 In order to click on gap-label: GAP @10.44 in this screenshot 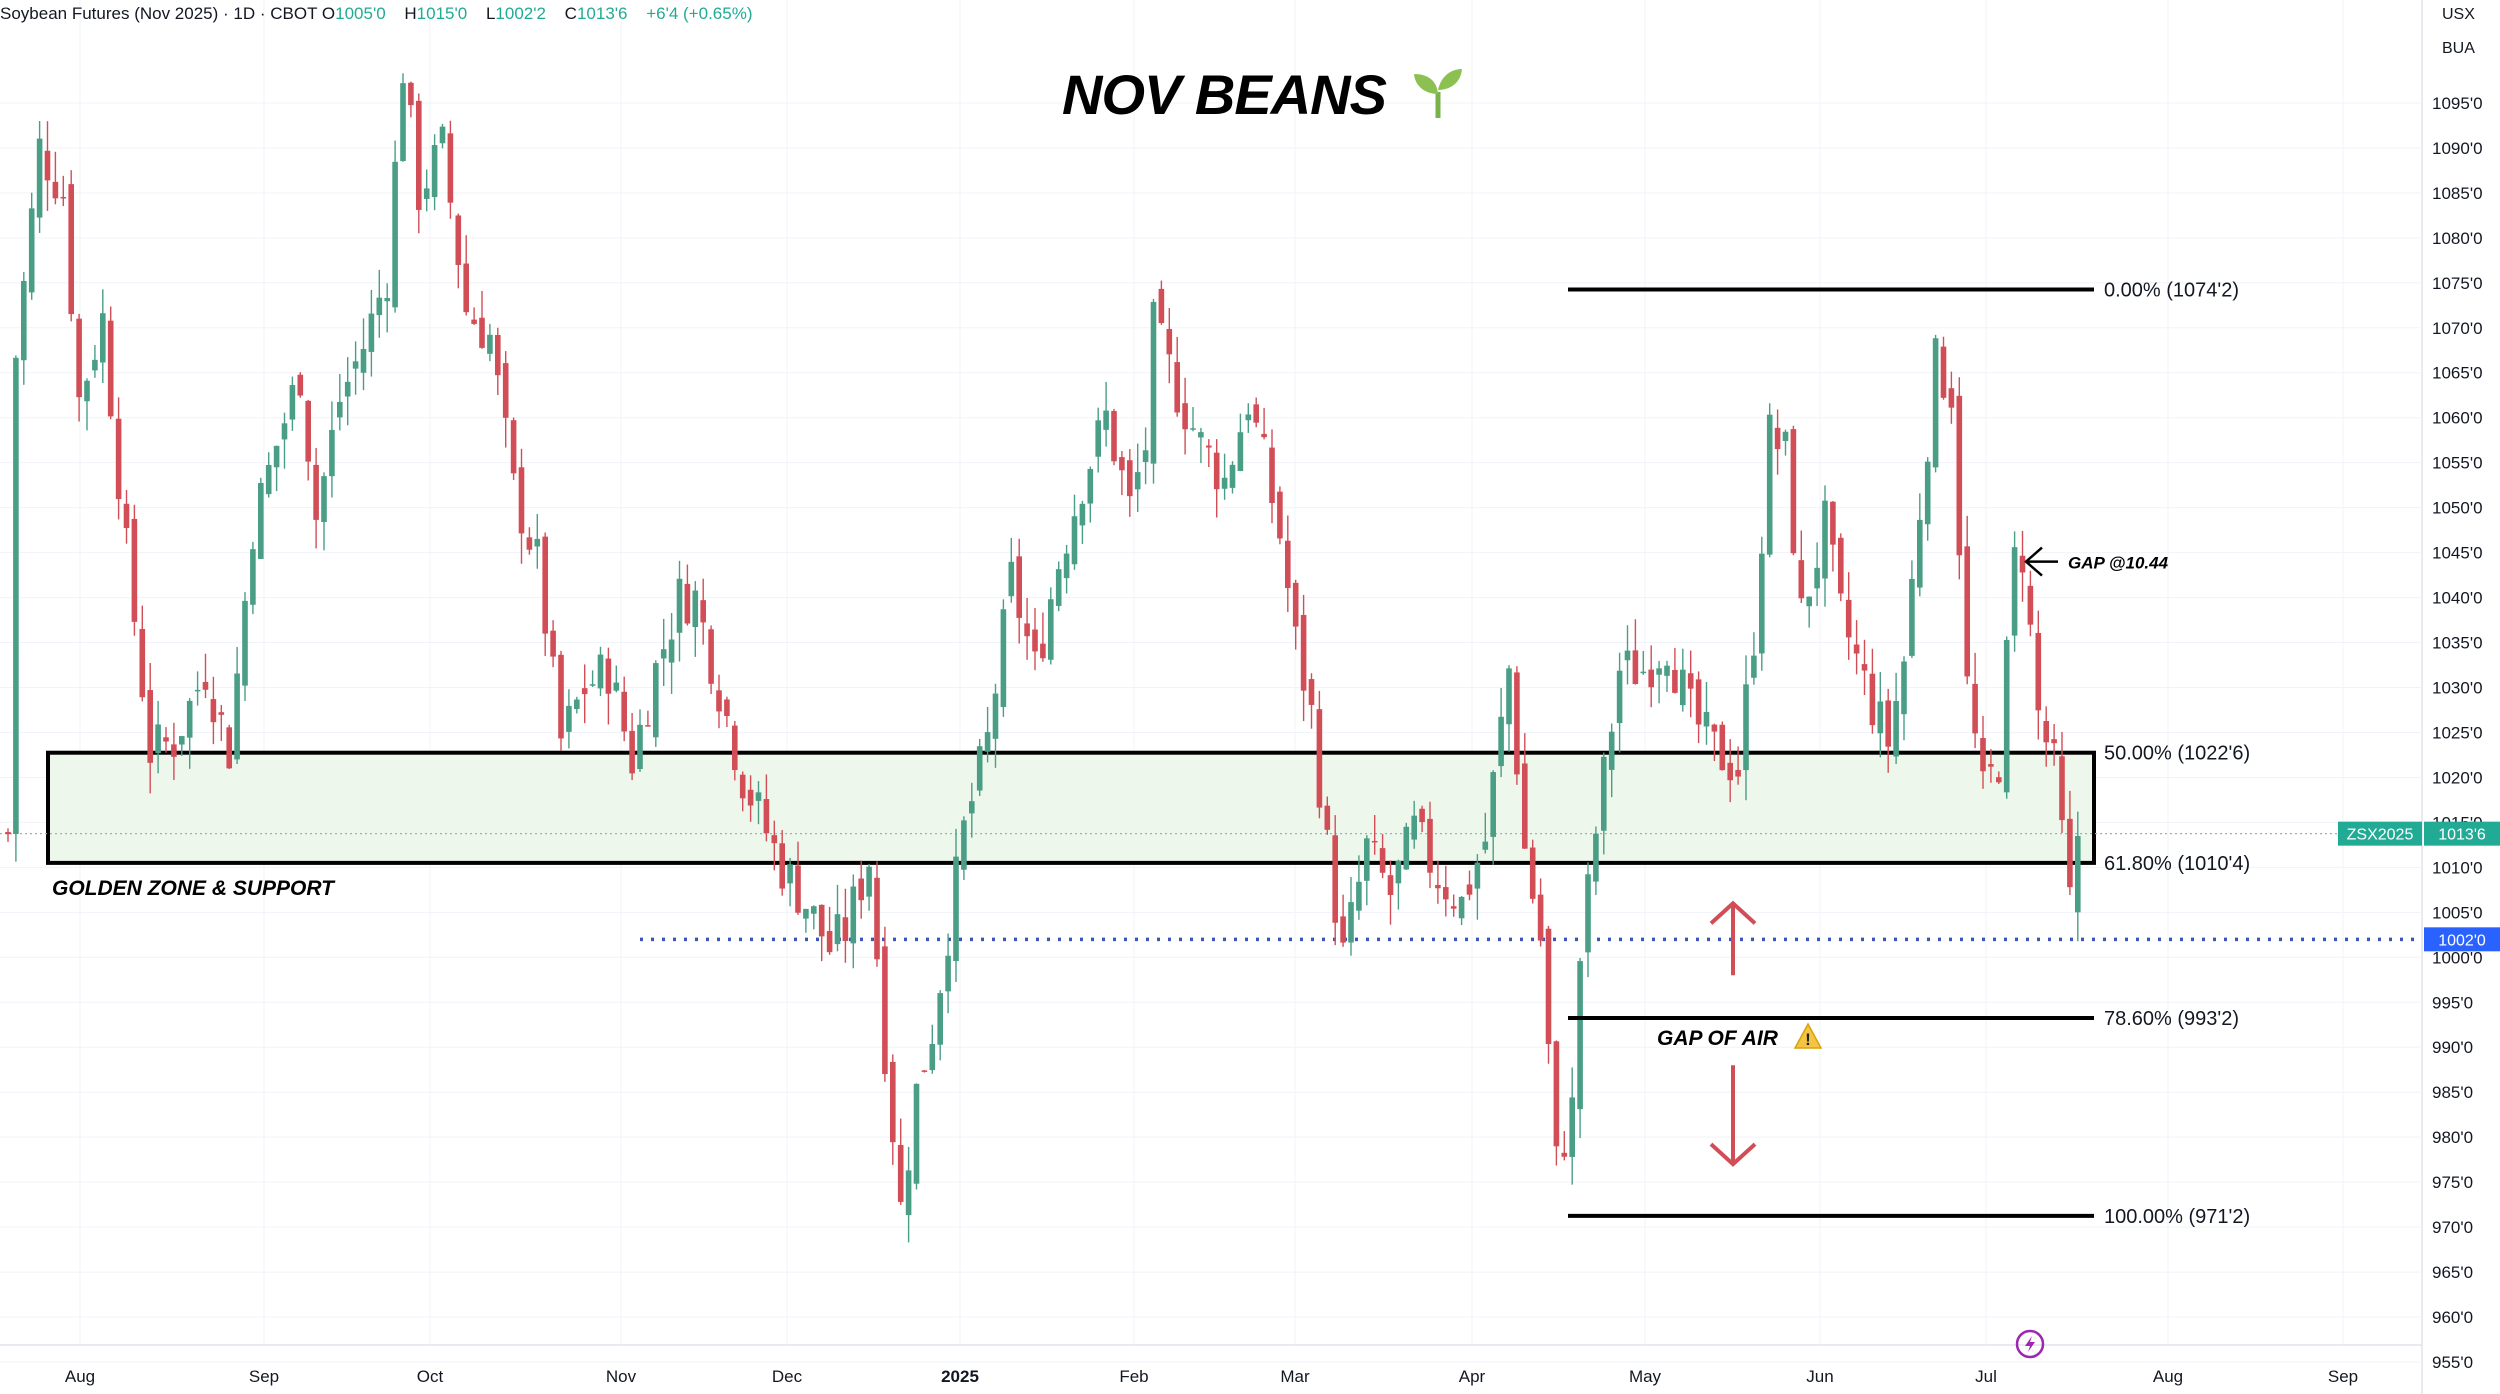, I will do `click(2118, 563)`.